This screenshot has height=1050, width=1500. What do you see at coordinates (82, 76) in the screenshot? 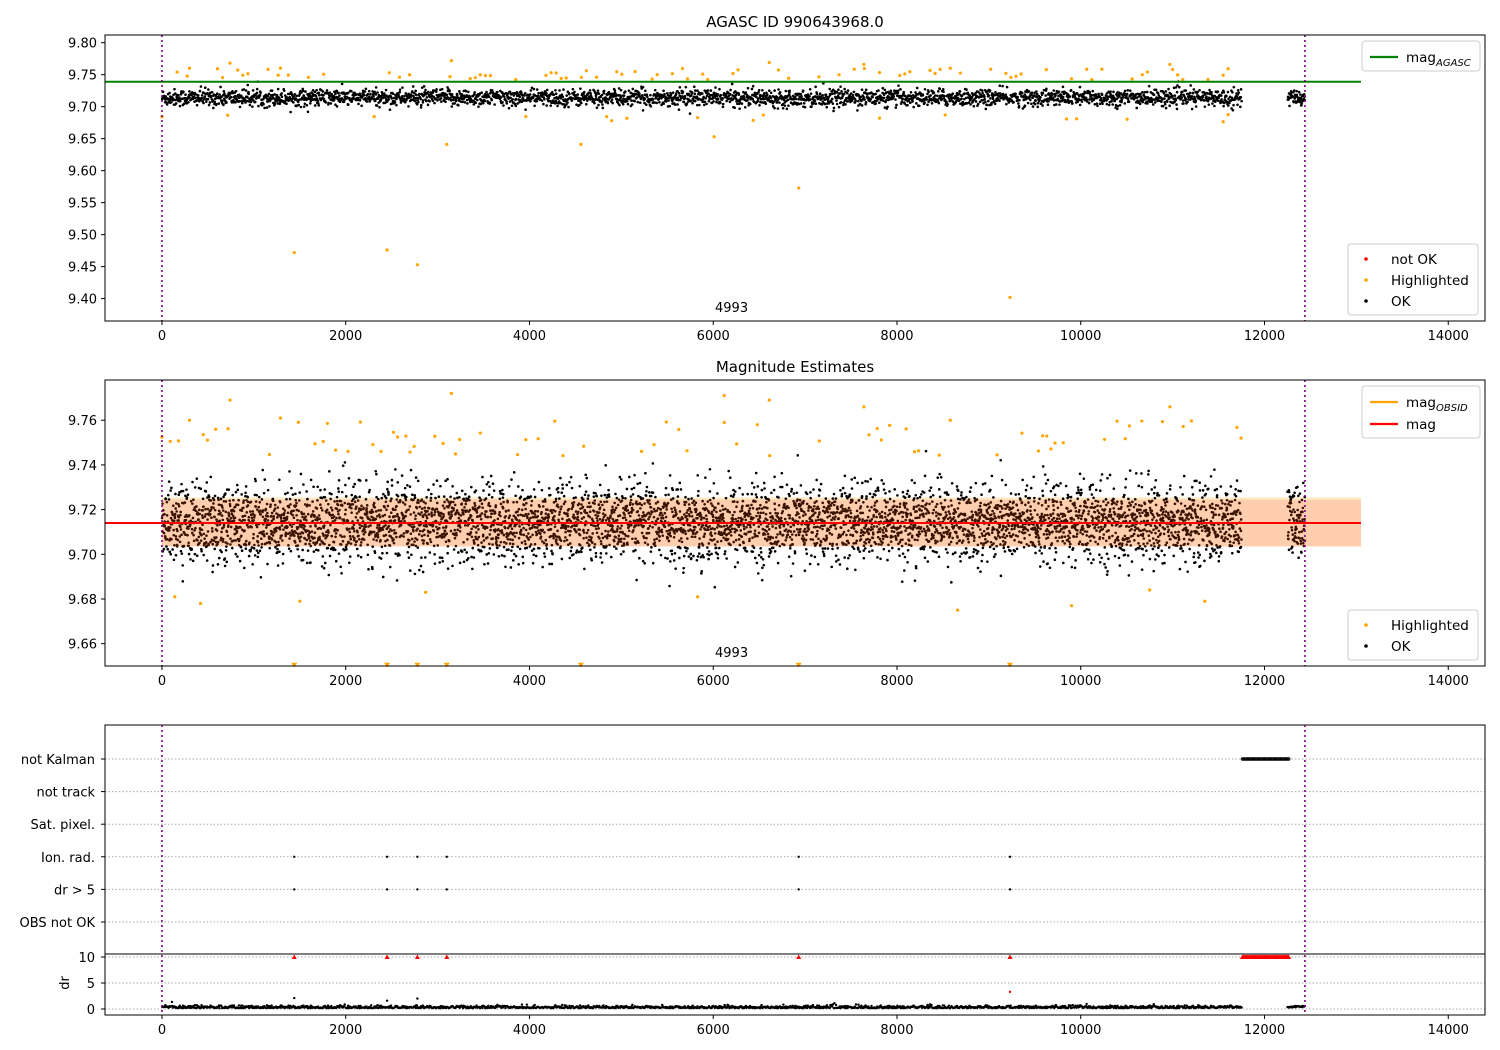
I see `y-tick-label: 9.75` at bounding box center [82, 76].